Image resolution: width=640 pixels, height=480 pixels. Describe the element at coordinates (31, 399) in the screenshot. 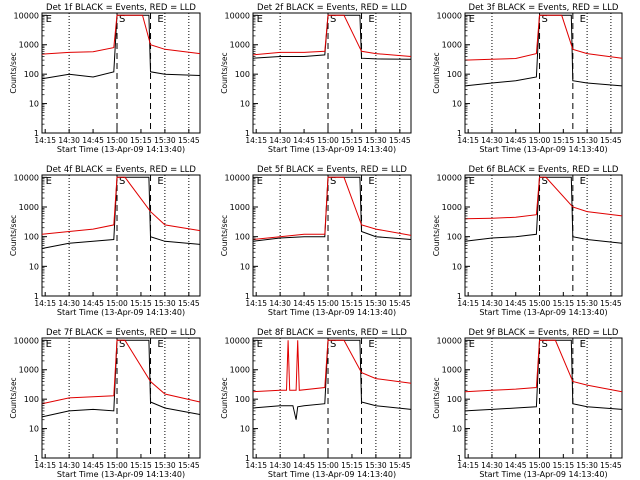

I see `y-tick-label: 100` at that location.